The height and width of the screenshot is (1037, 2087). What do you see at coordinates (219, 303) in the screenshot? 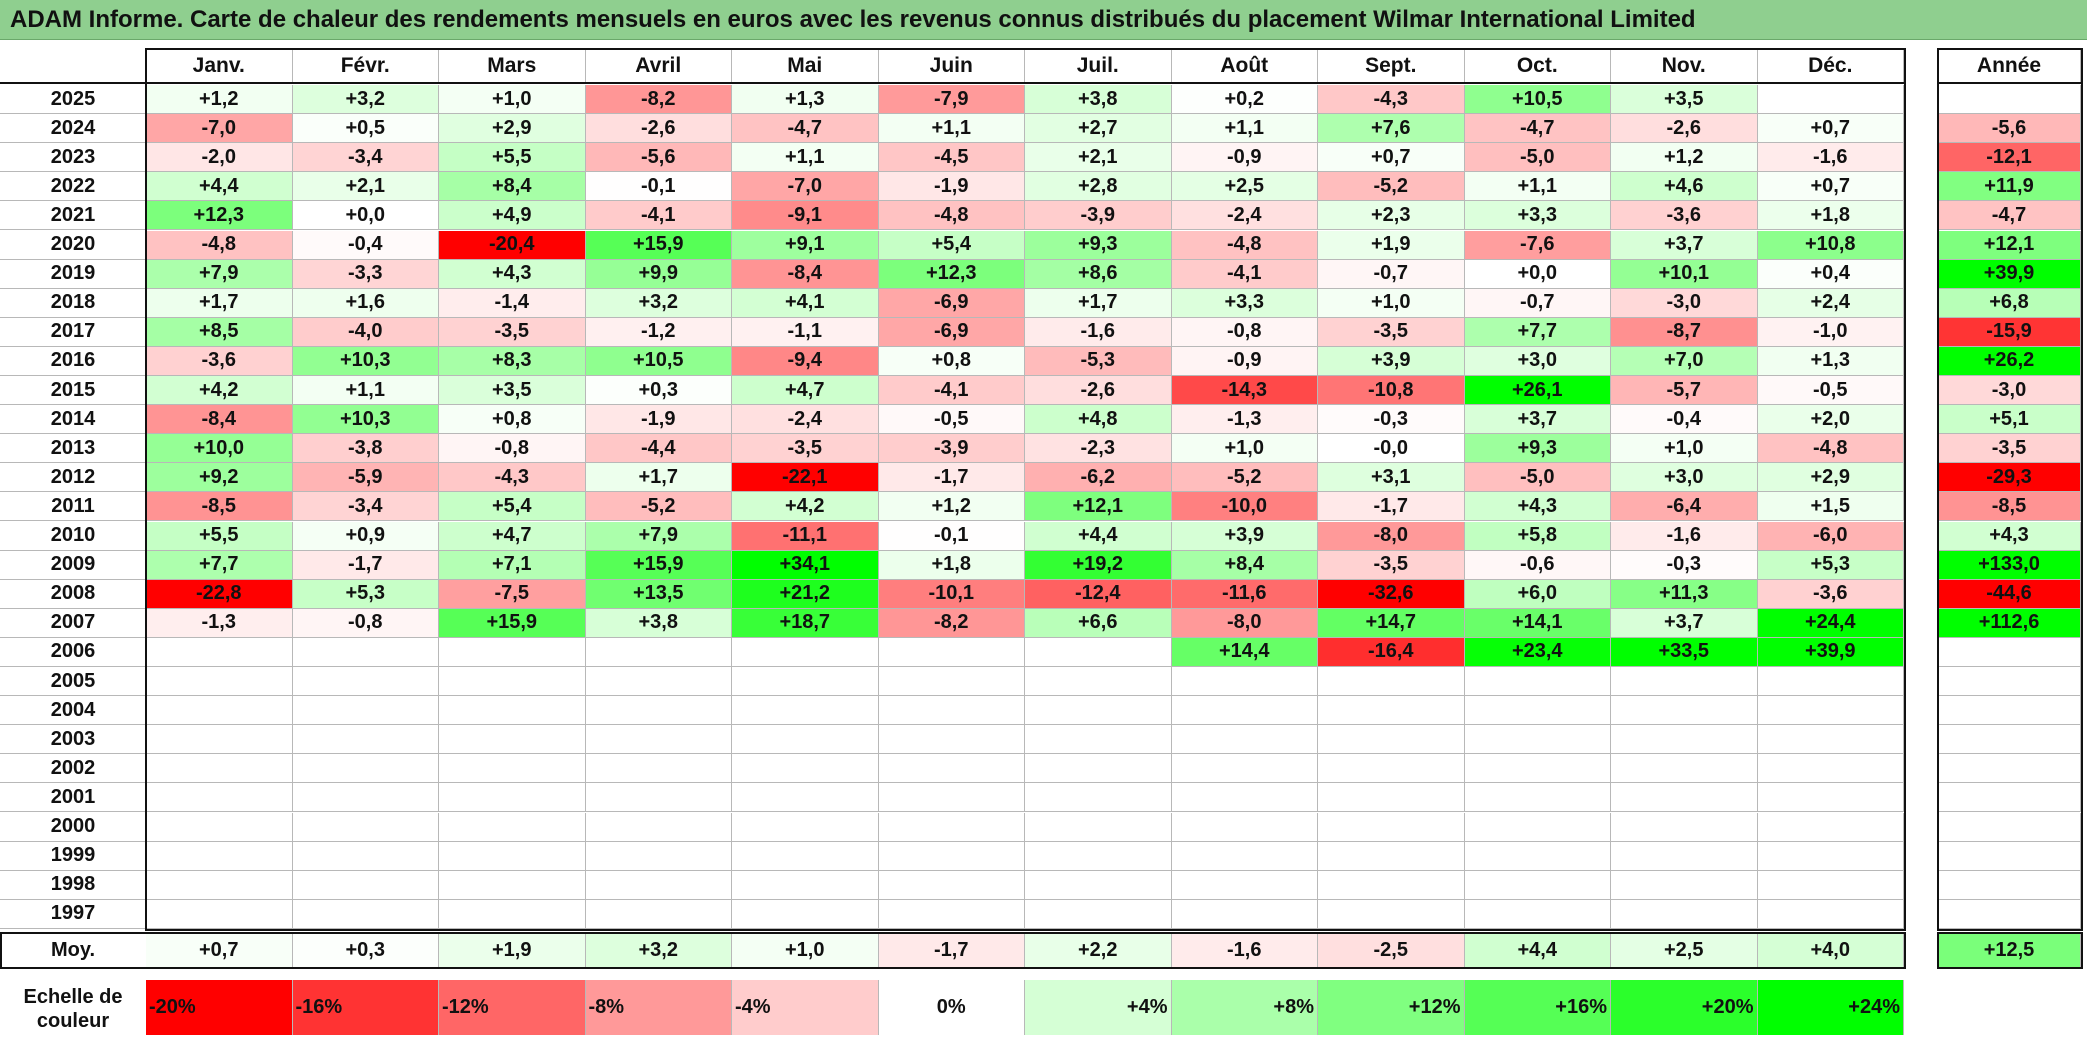
I see `heatmap-cell: +1,7` at bounding box center [219, 303].